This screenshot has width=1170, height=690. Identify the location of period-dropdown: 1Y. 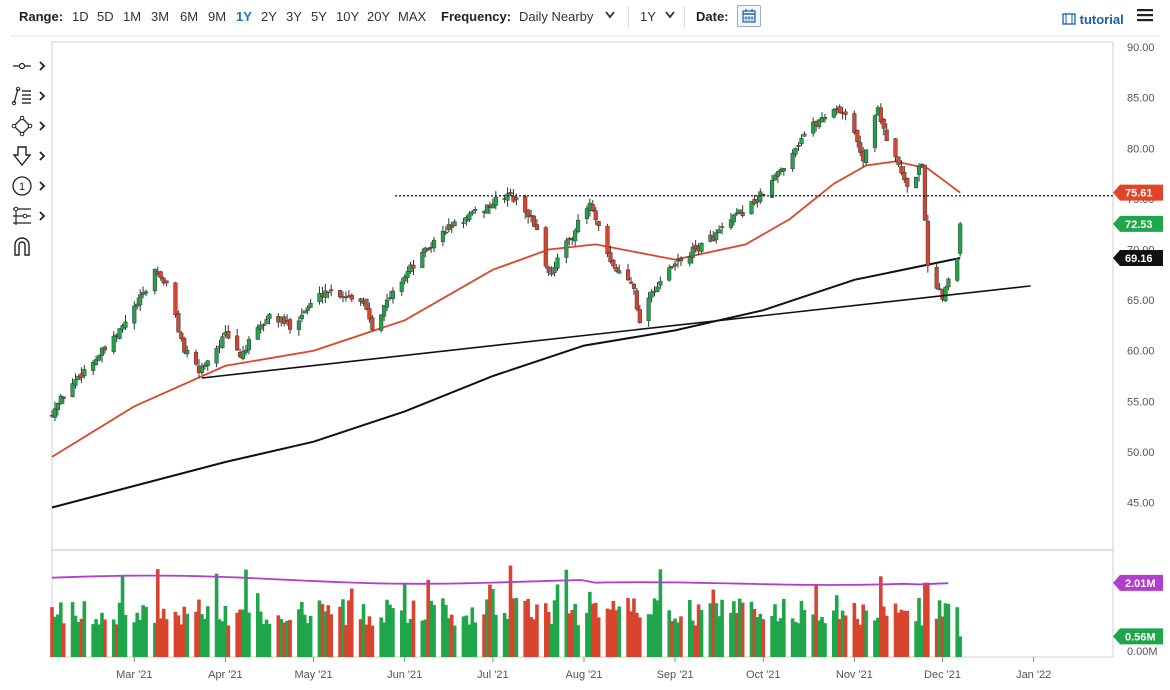
(648, 16).